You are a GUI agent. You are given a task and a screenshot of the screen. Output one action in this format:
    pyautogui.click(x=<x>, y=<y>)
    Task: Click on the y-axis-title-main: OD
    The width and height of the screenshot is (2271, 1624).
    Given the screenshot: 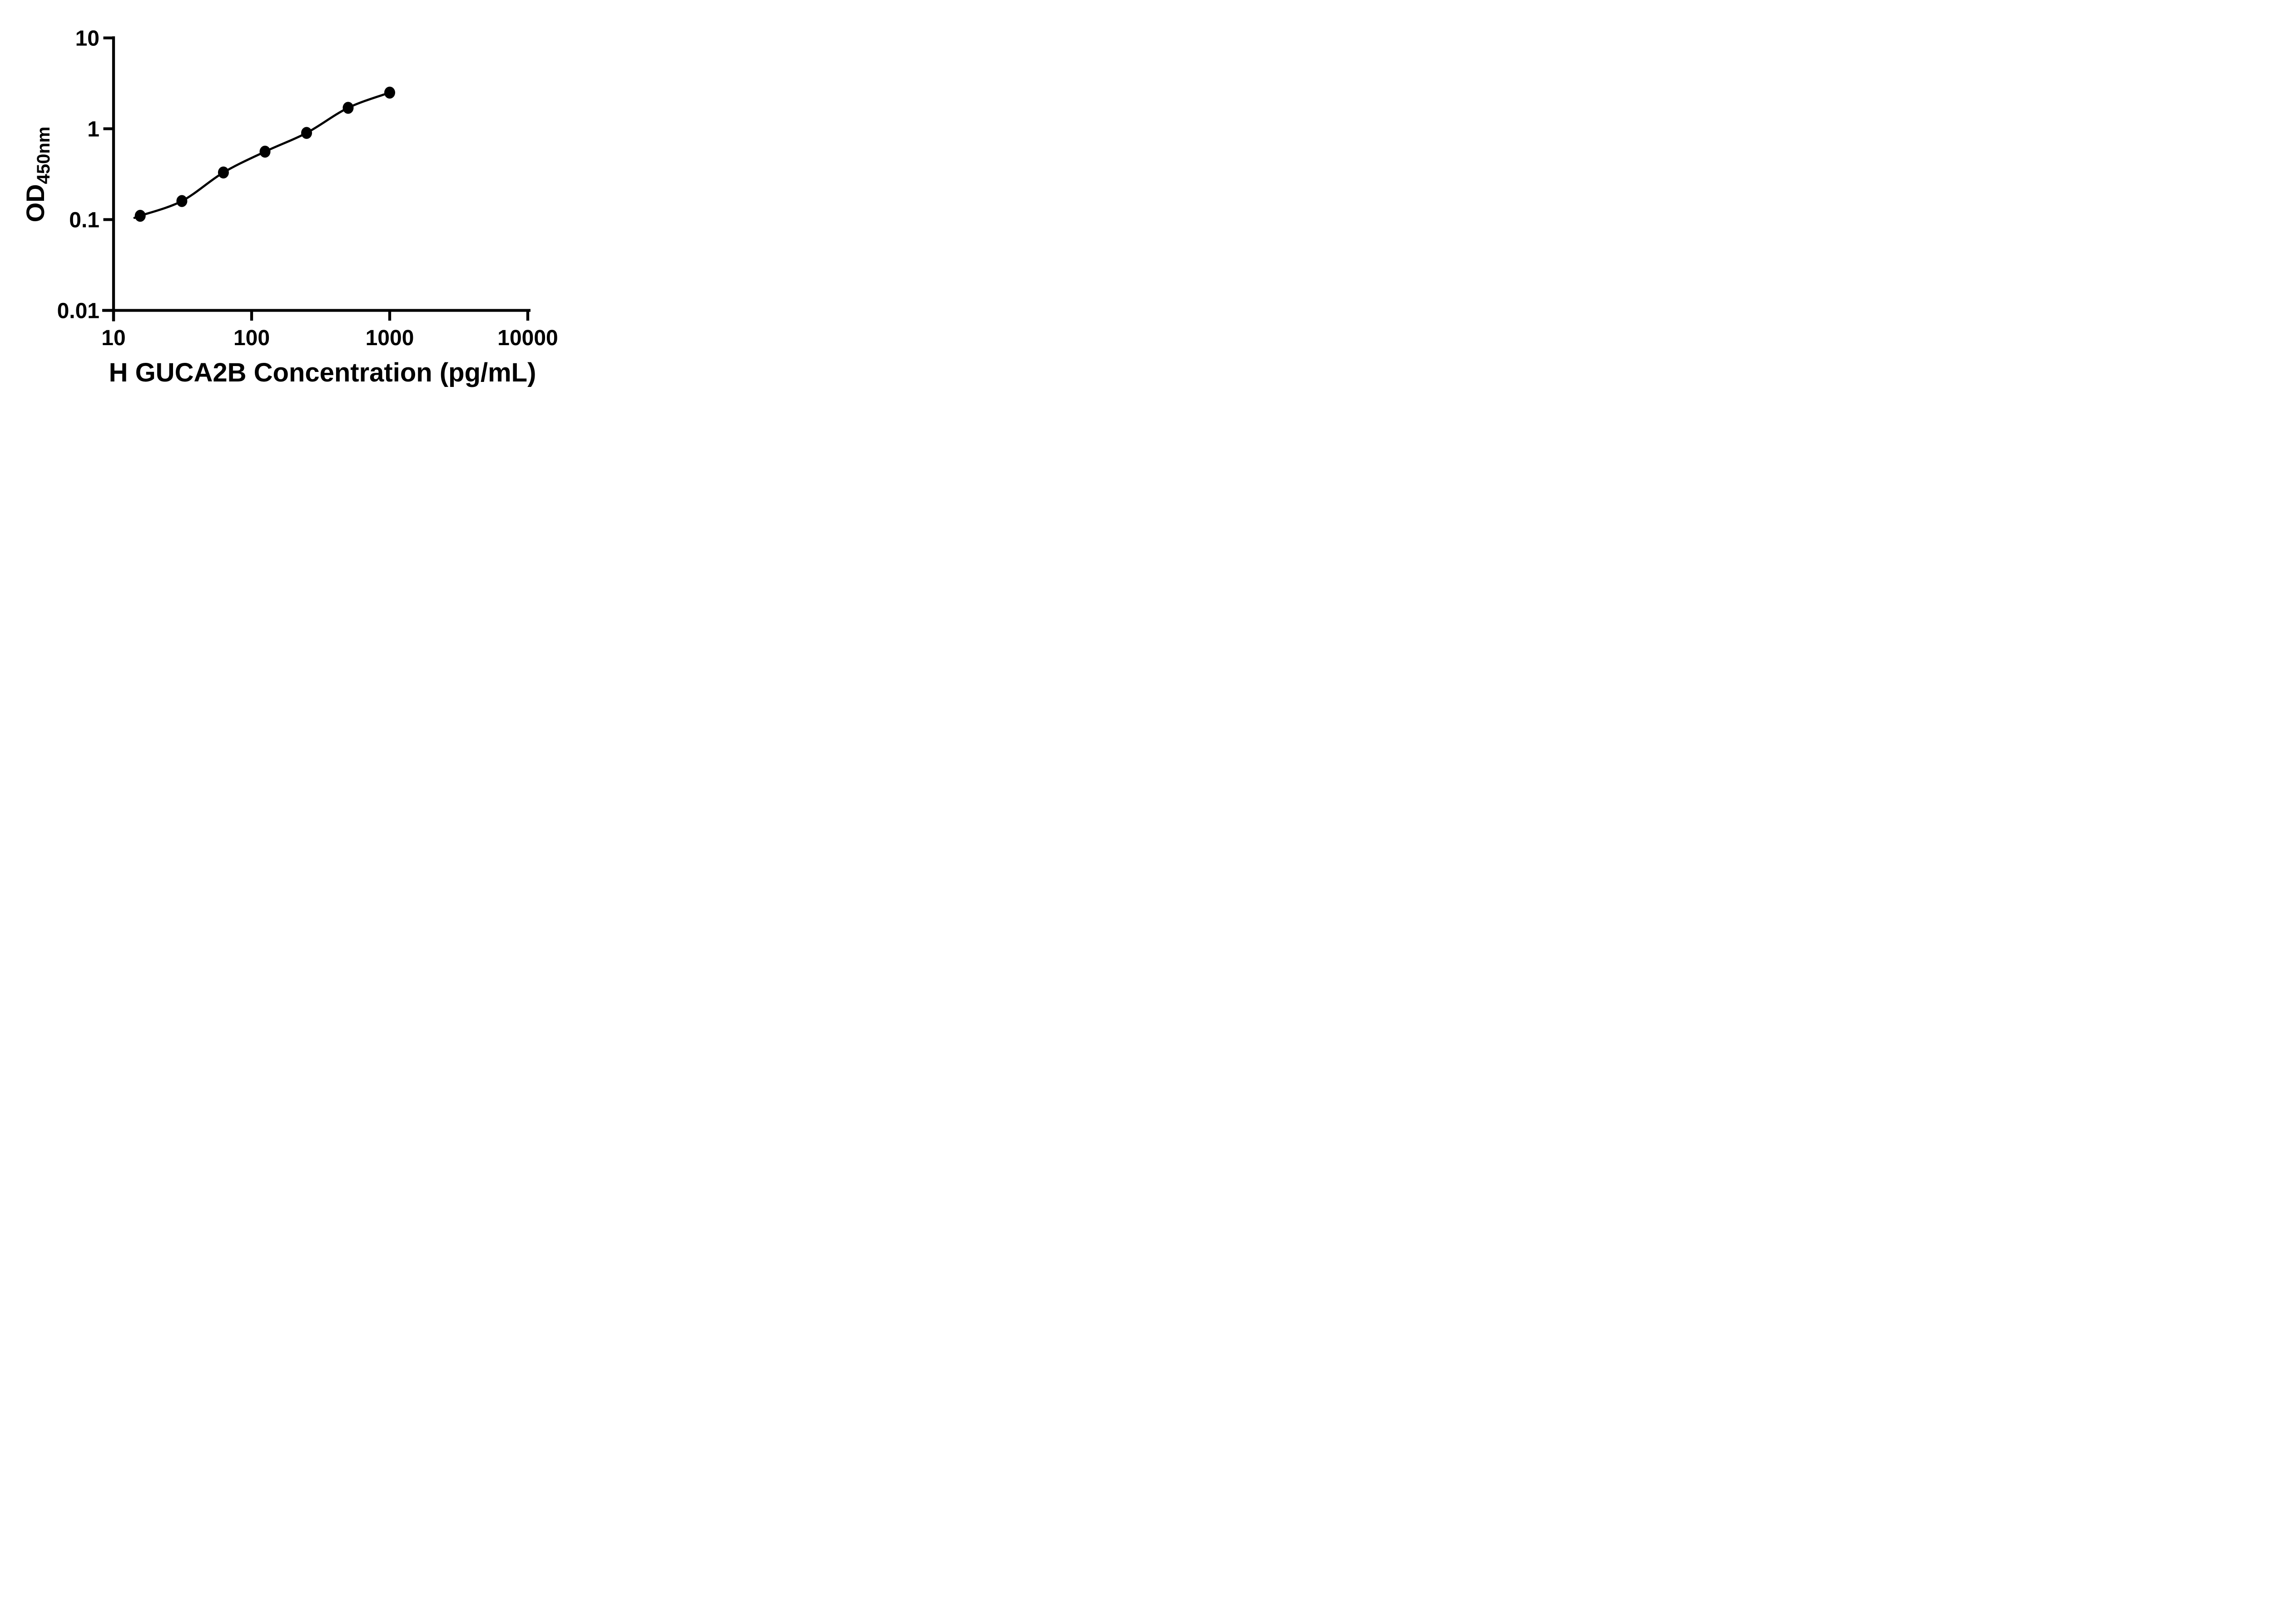 What is the action you would take?
    pyautogui.click(x=35, y=203)
    